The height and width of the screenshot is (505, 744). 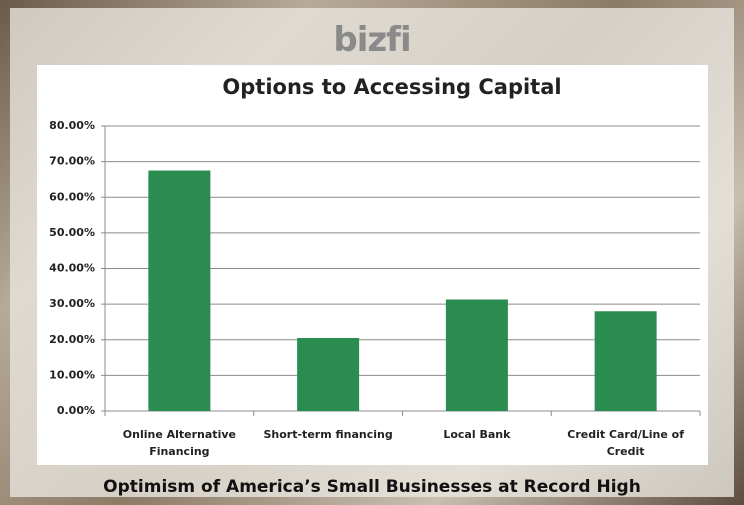 I want to click on x-tick-label: Local Bank, so click(x=477, y=434).